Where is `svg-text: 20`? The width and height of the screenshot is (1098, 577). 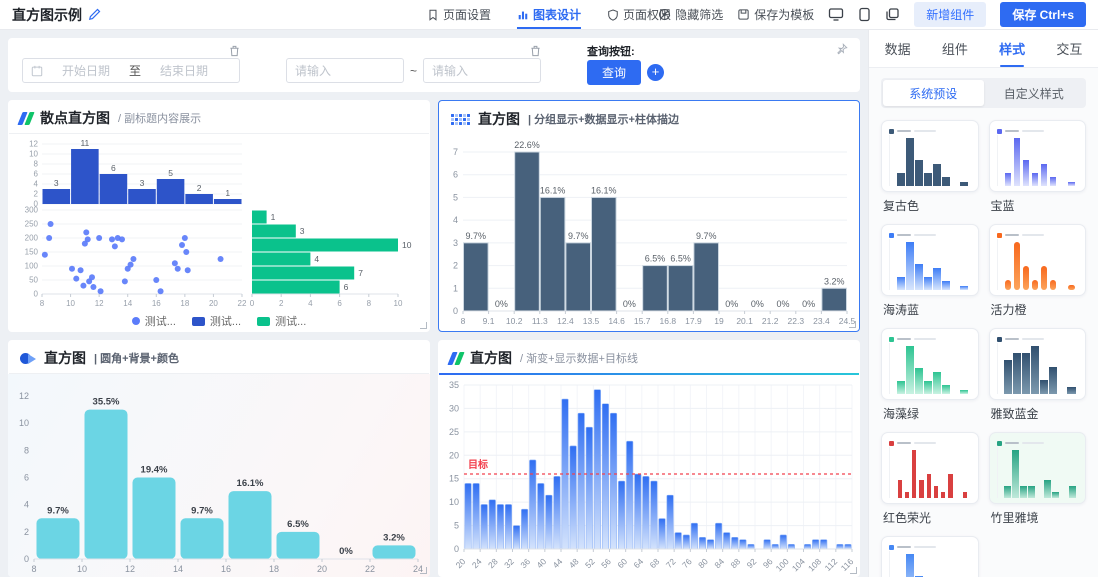 svg-text: 20 is located at coordinates (322, 569).